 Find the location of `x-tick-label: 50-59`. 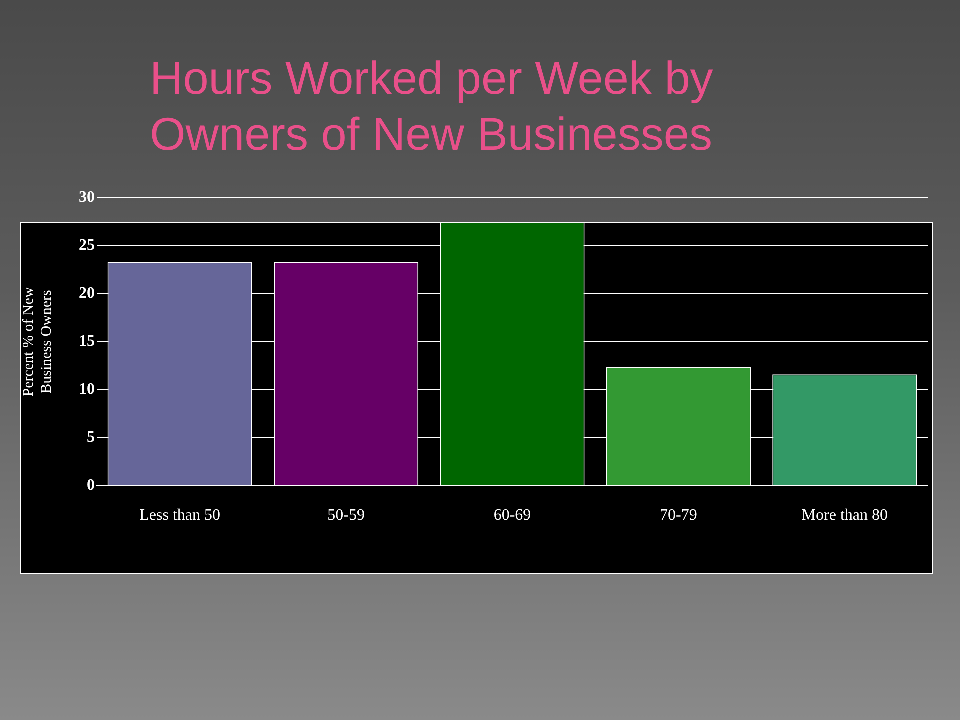

x-tick-label: 50-59 is located at coordinates (346, 515).